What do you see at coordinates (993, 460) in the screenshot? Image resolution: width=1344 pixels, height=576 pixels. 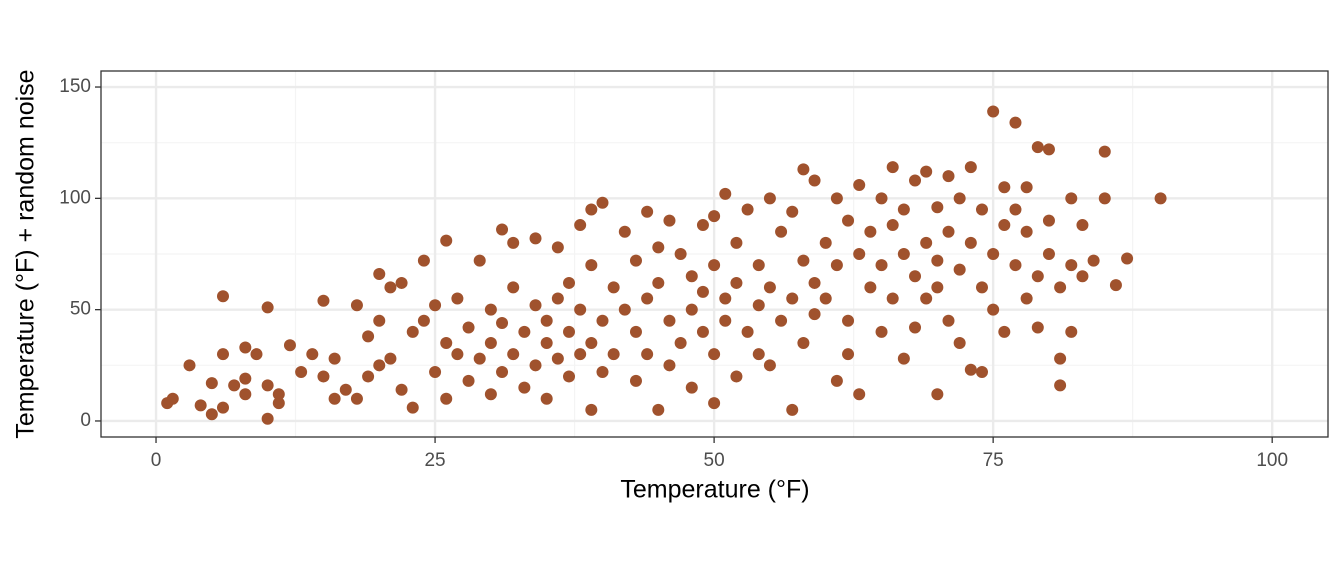 I see `x-tick-label: 75` at bounding box center [993, 460].